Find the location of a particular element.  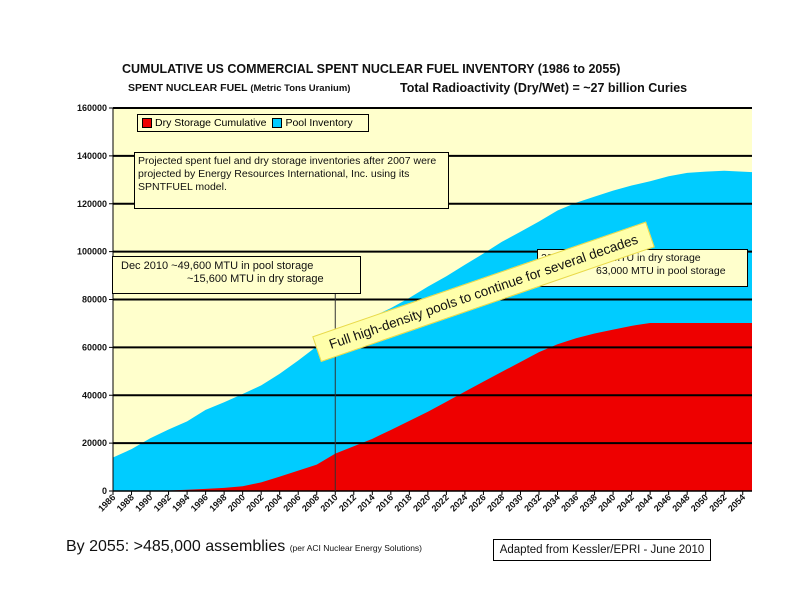

x-tick-label: 2000 is located at coordinates (236, 502).